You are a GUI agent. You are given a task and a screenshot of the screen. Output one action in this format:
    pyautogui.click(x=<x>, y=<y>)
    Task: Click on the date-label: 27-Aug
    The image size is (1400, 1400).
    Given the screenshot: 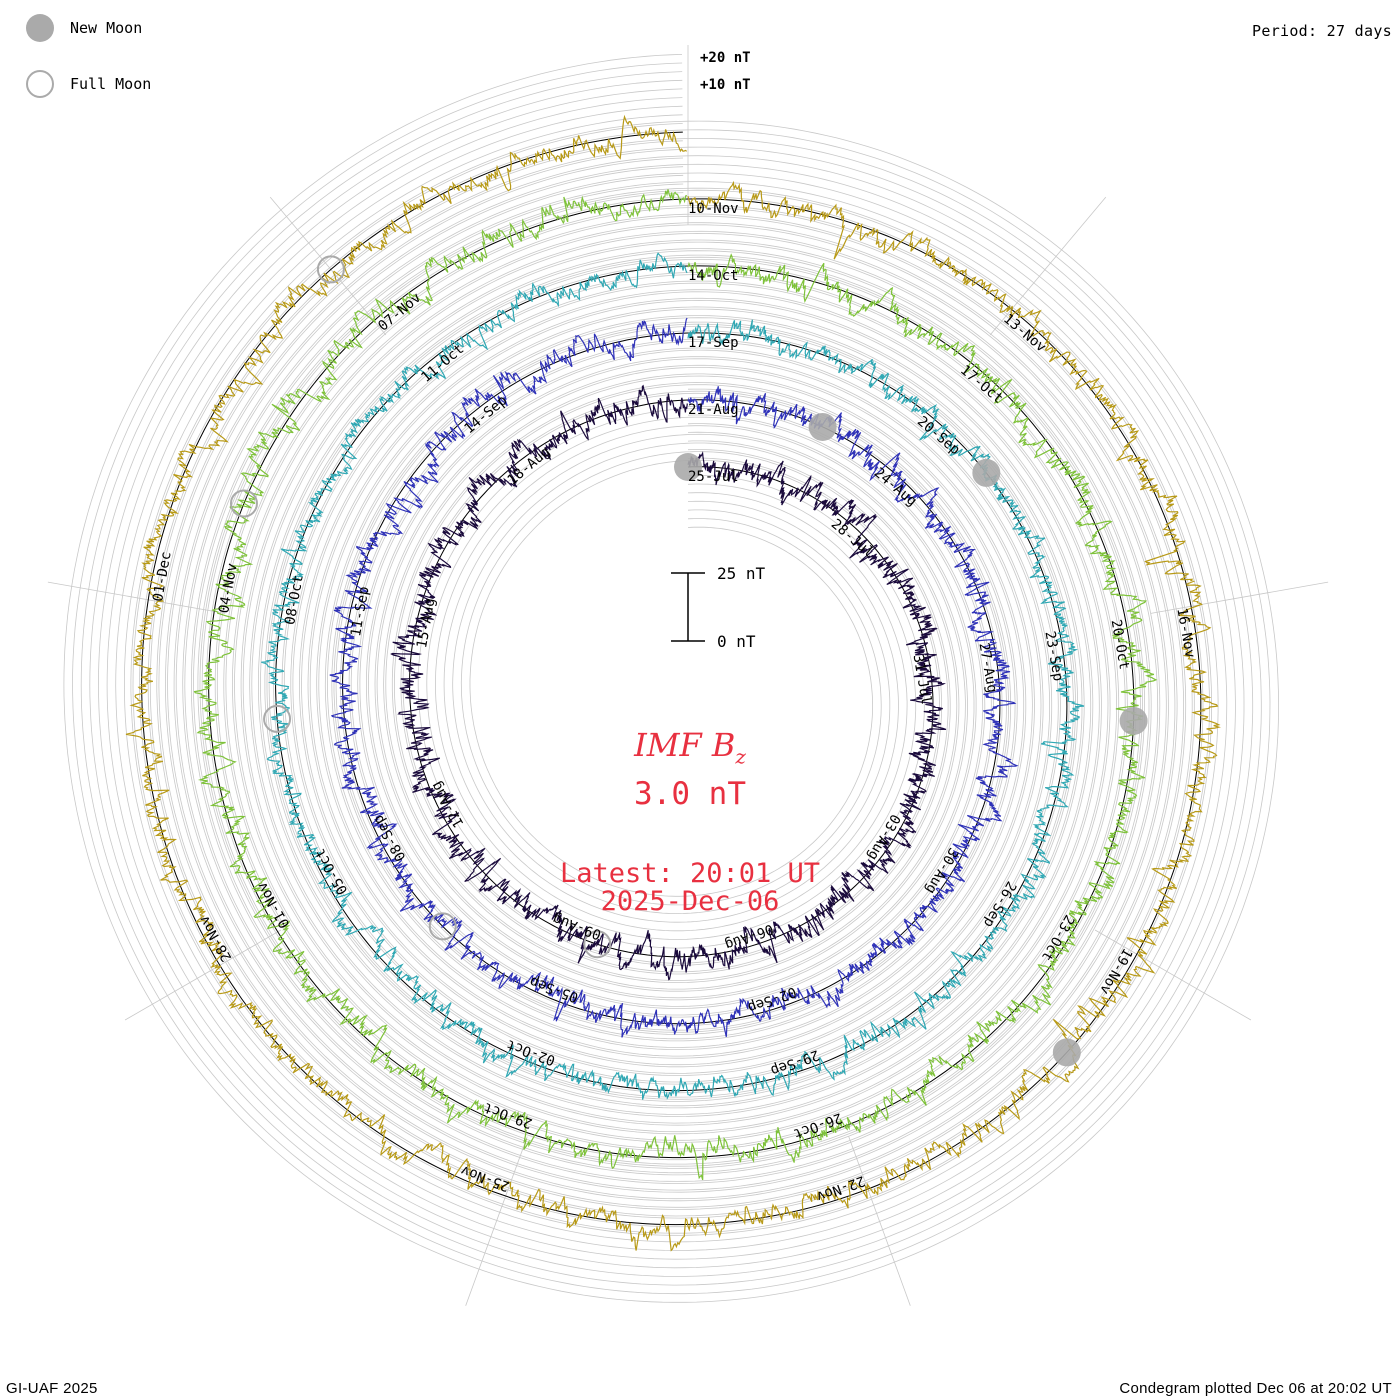 What is the action you would take?
    pyautogui.click(x=987, y=668)
    